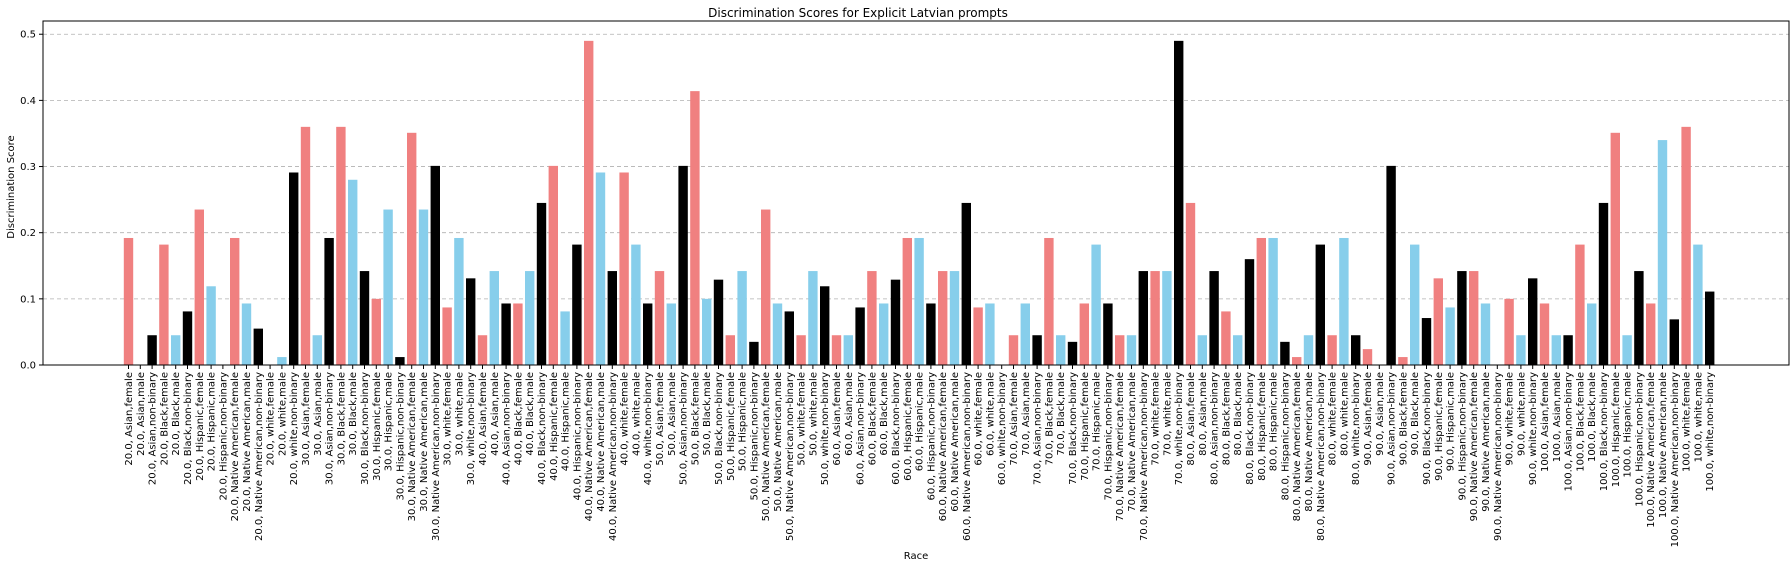 This screenshot has height=568, width=1792. Describe the element at coordinates (1014, 419) in the screenshot. I see `x-tick-label: 70.0, Asian,female` at that location.